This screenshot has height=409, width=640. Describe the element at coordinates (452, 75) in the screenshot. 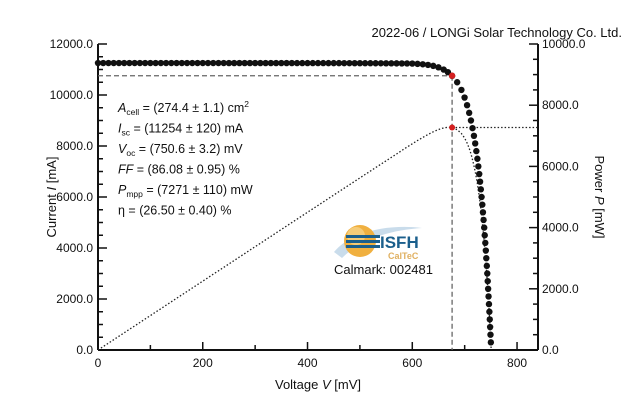

I see `mpp-iv-marker` at that location.